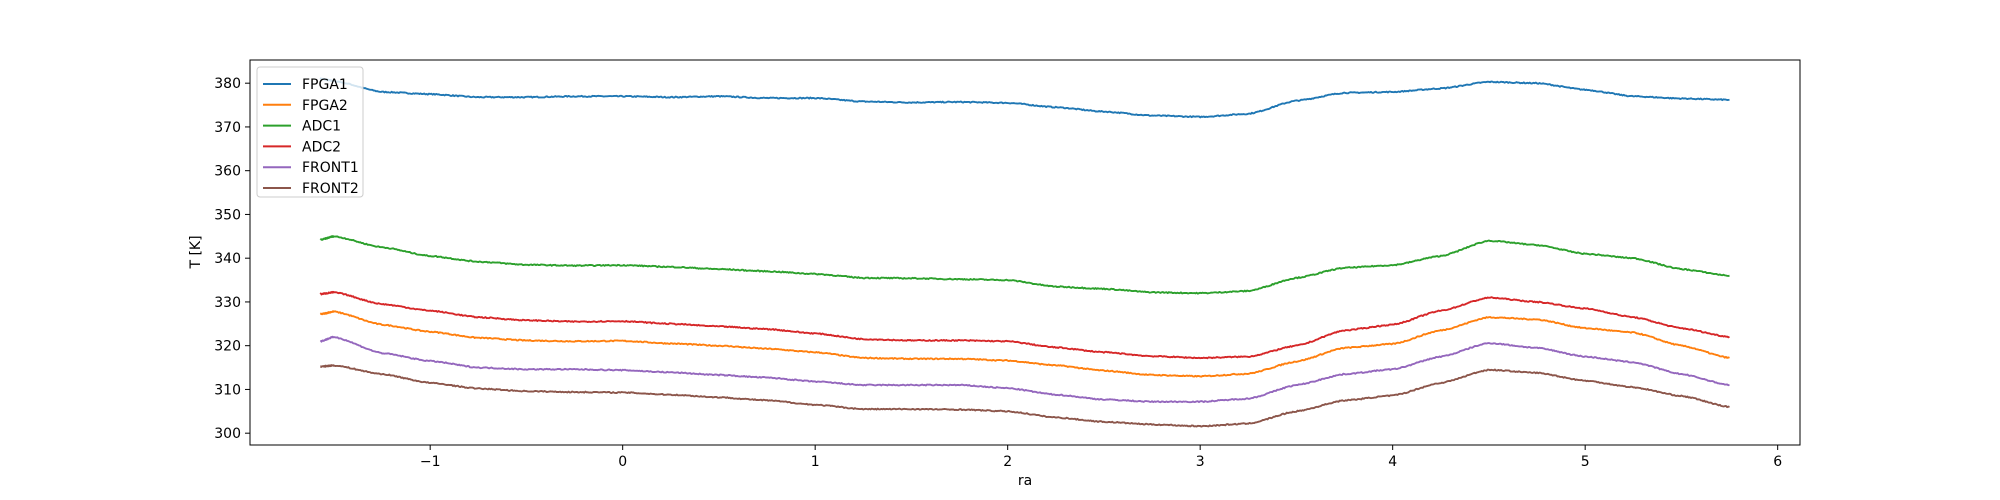  I want to click on y-tick-label: 360, so click(227, 172).